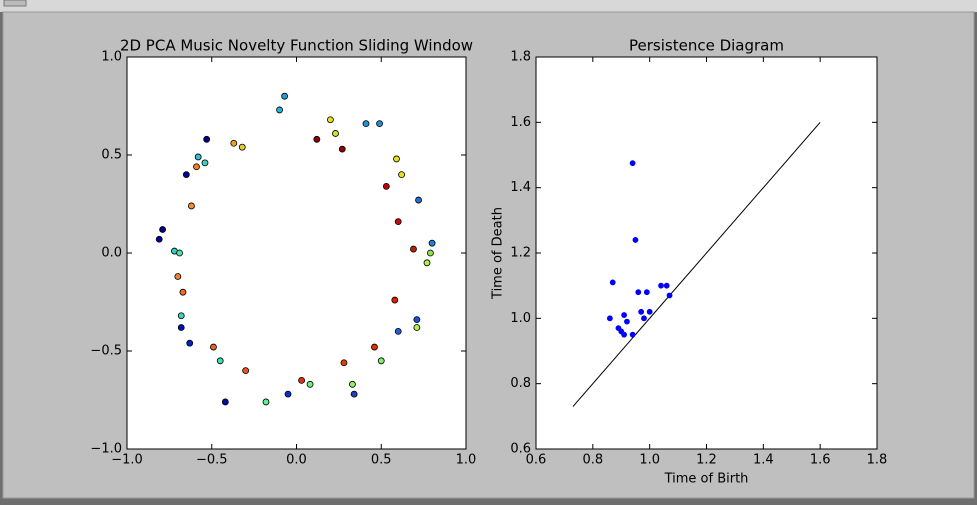 This screenshot has width=977, height=505. What do you see at coordinates (706, 46) in the screenshot?
I see `chart-title: Persistence Diagram` at bounding box center [706, 46].